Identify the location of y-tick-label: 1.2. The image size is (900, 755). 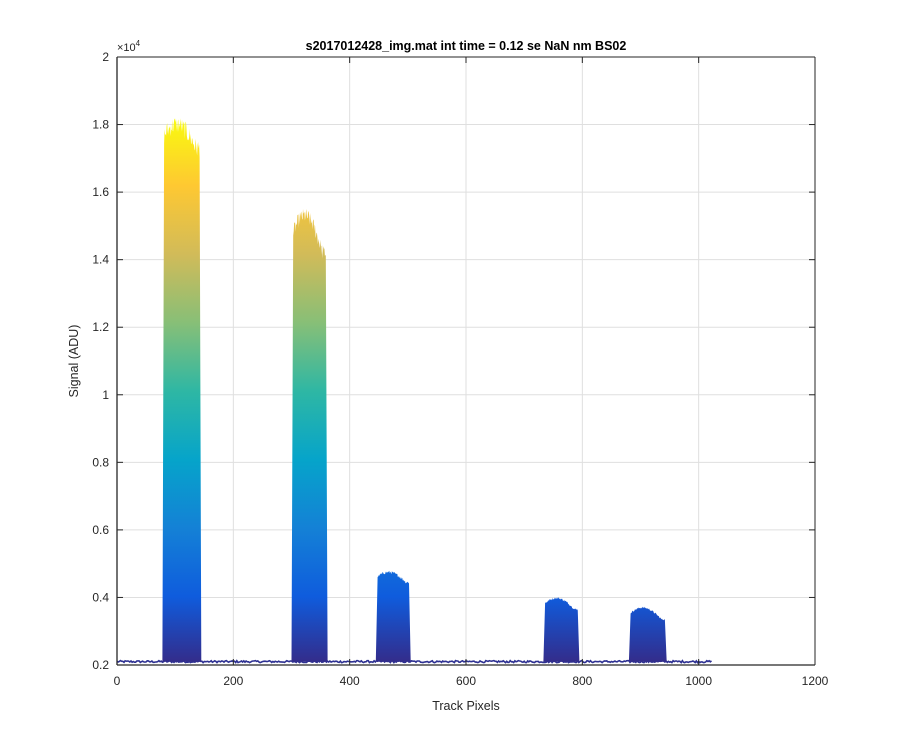
(100, 327).